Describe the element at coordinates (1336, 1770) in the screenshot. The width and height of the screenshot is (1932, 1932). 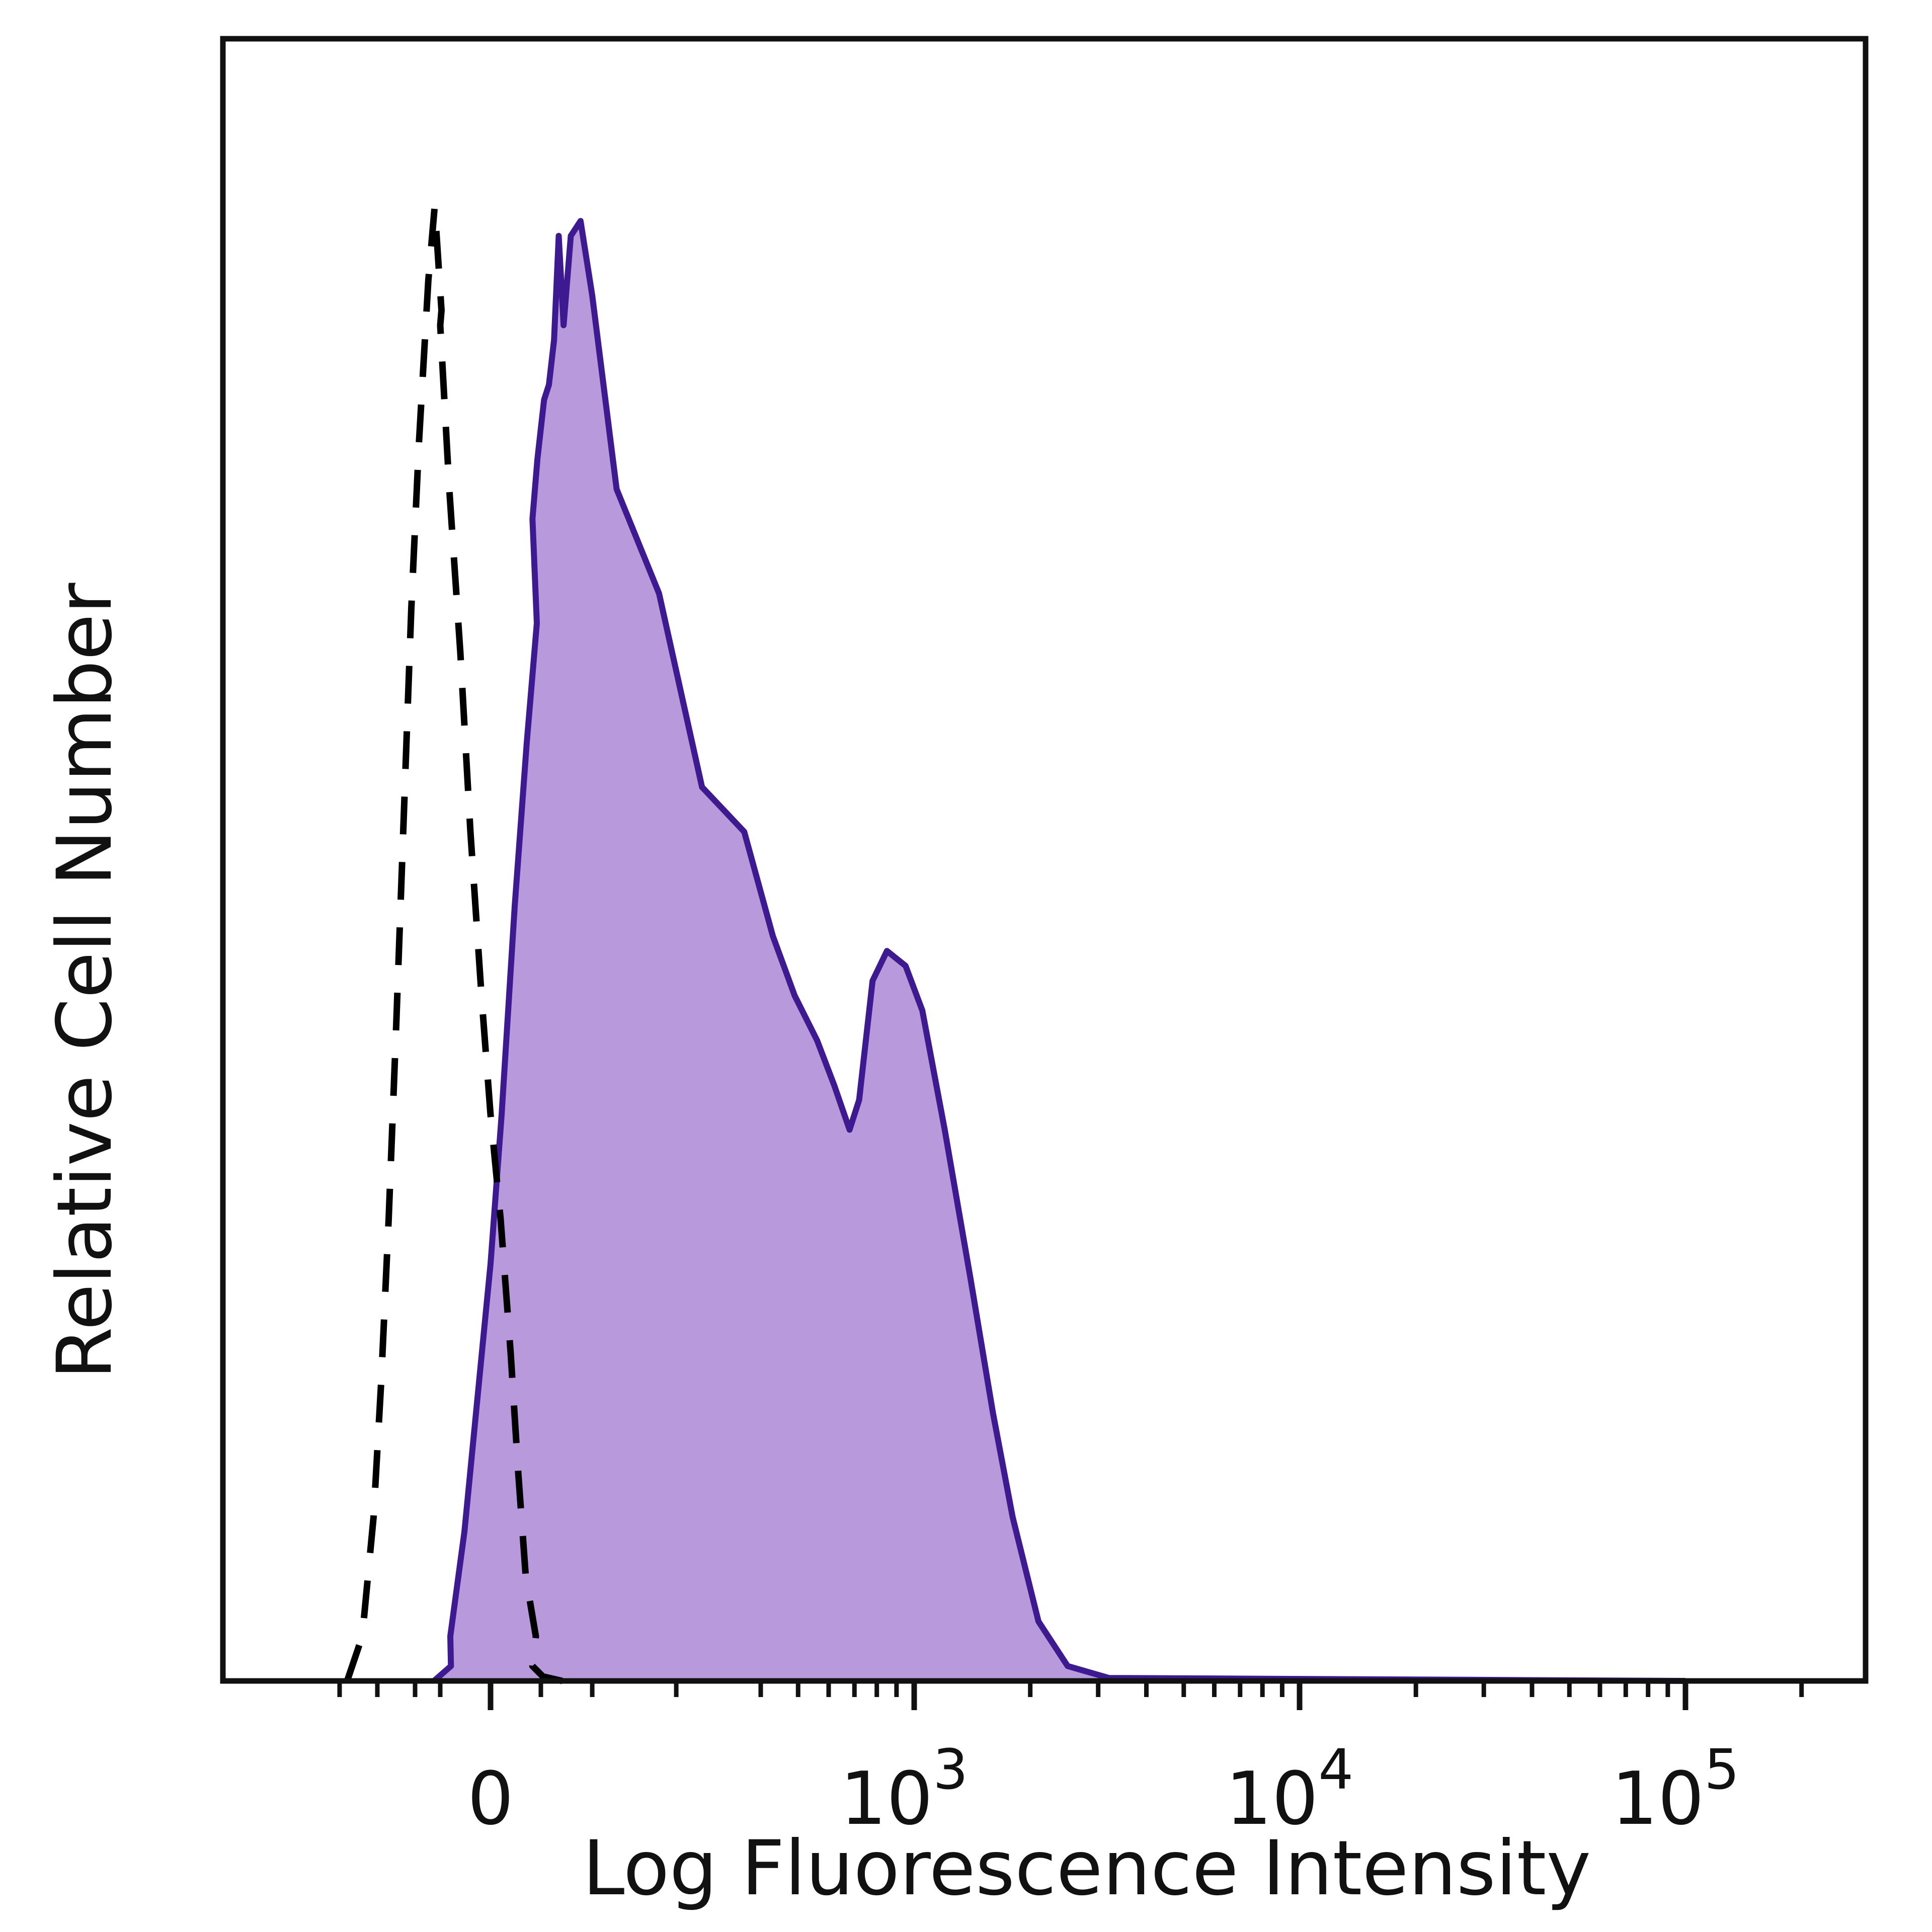
I see `x-tick-label-exponent: 4` at that location.